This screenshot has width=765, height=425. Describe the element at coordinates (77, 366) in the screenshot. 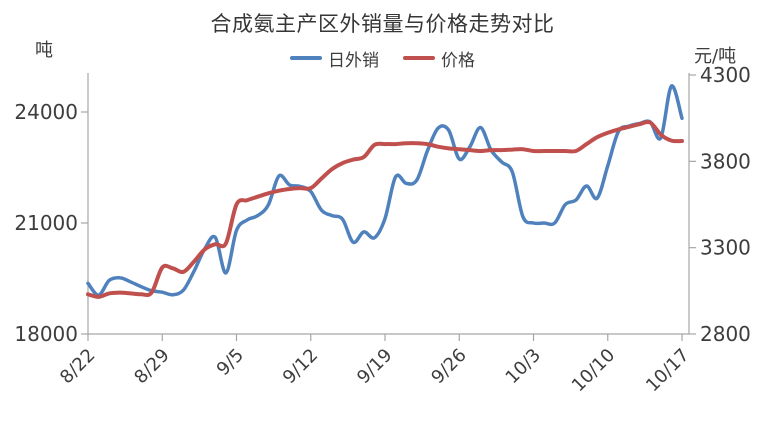

I see `x-axis-tick-label: 8/22` at that location.